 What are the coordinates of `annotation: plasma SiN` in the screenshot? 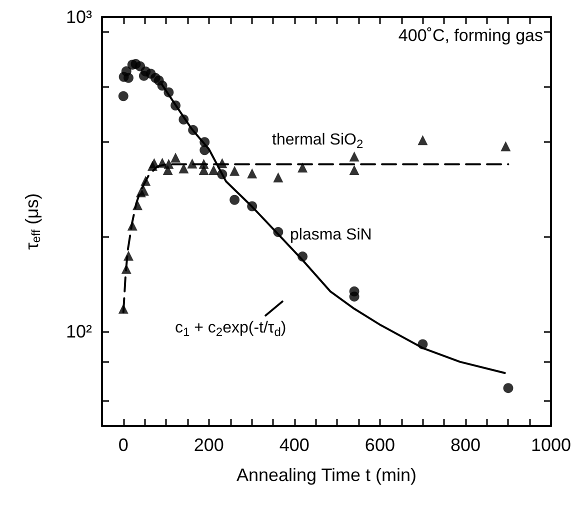 It's located at (331, 235).